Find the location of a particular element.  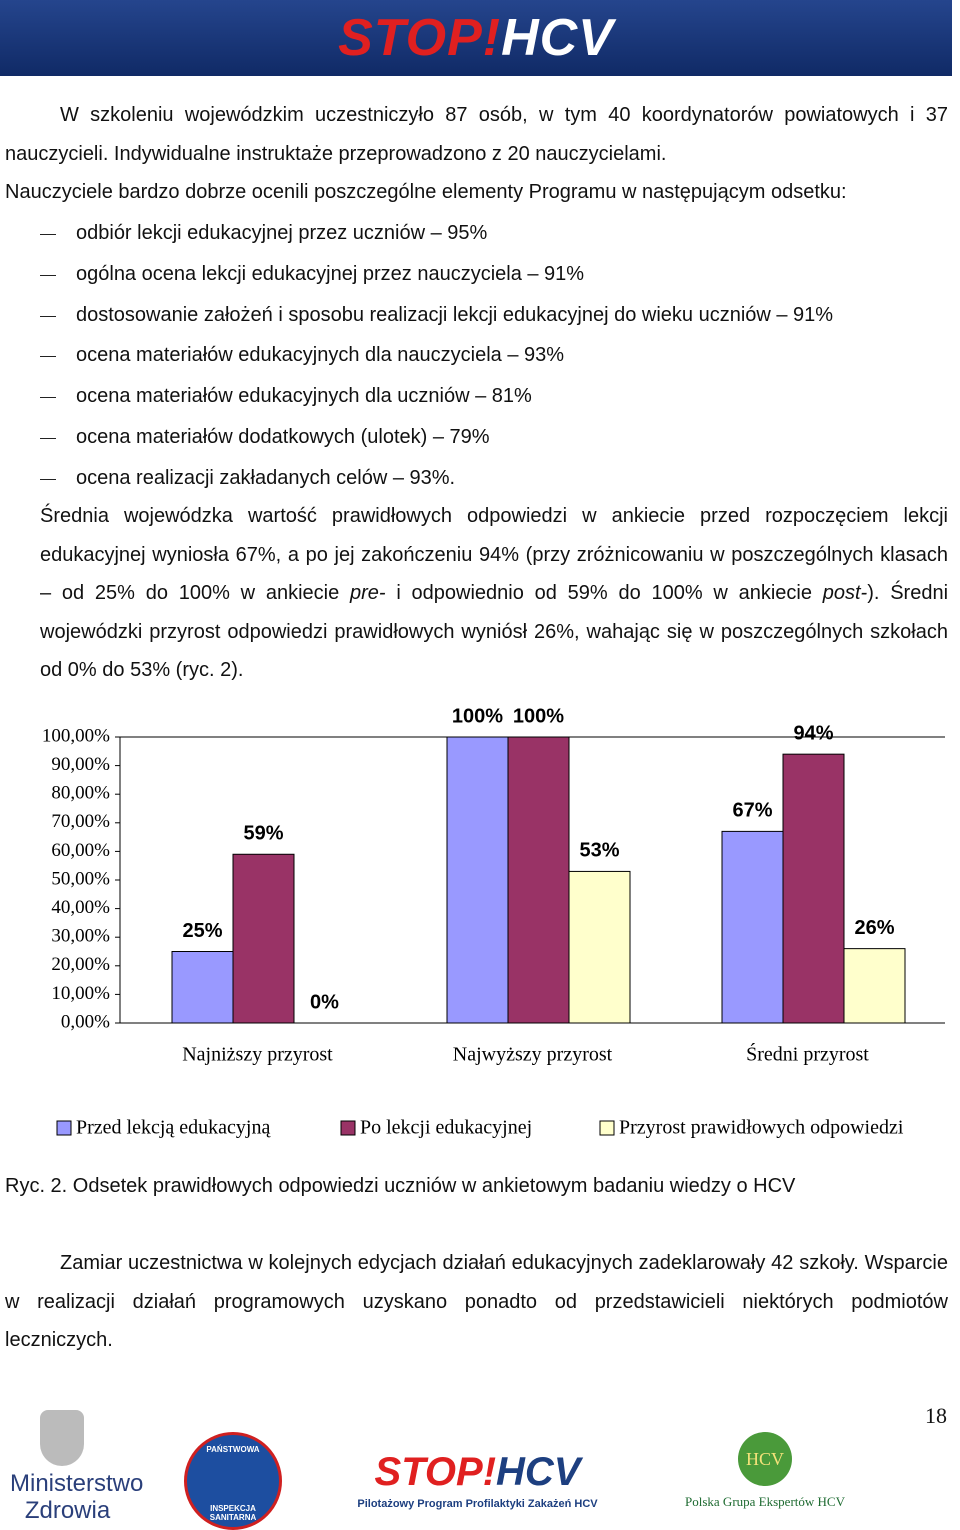

value-label: 53% is located at coordinates (599, 851).